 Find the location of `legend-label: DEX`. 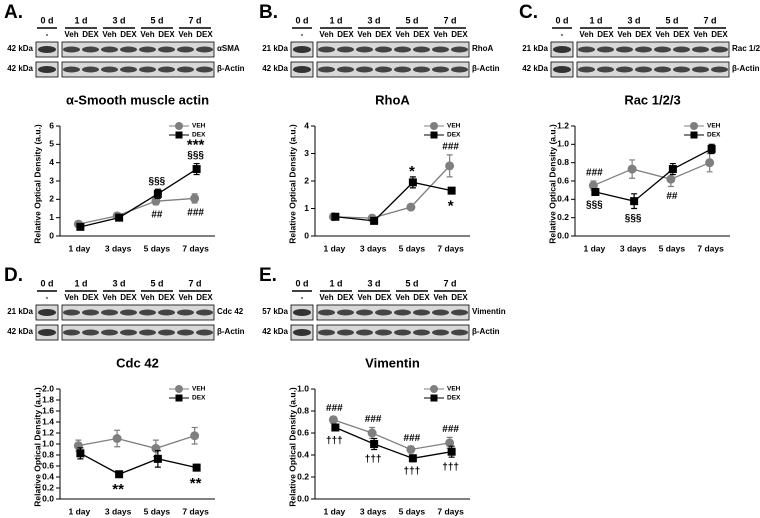

legend-label: DEX is located at coordinates (714, 135).